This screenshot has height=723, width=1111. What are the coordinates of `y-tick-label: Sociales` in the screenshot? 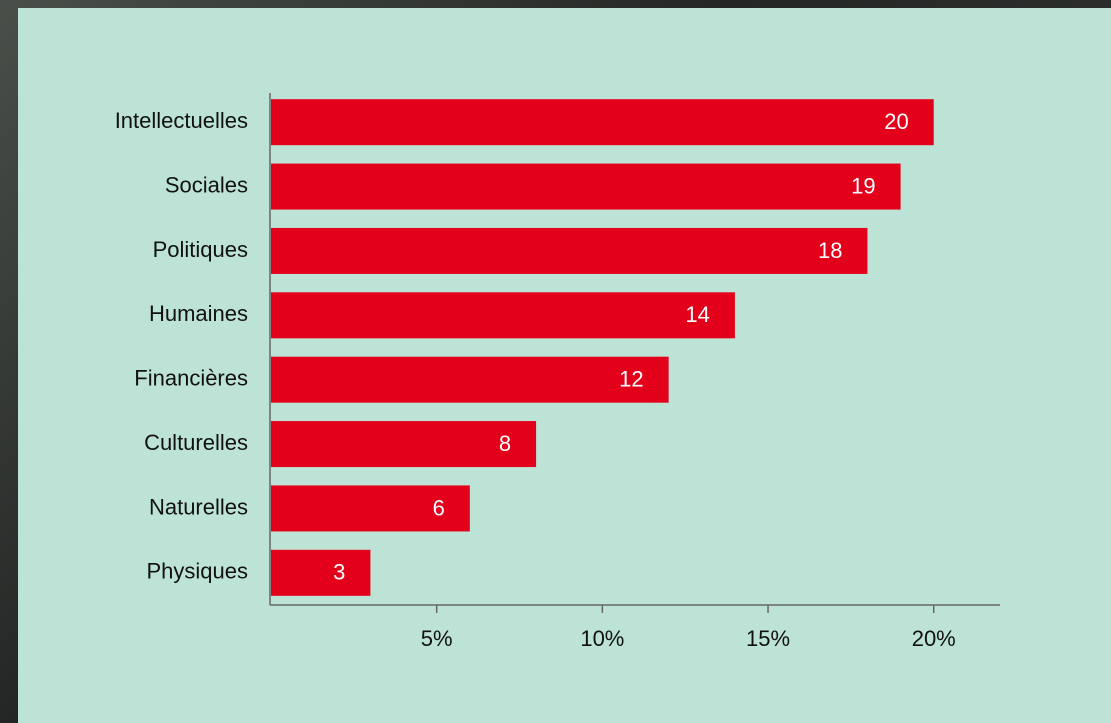 It's located at (206, 184).